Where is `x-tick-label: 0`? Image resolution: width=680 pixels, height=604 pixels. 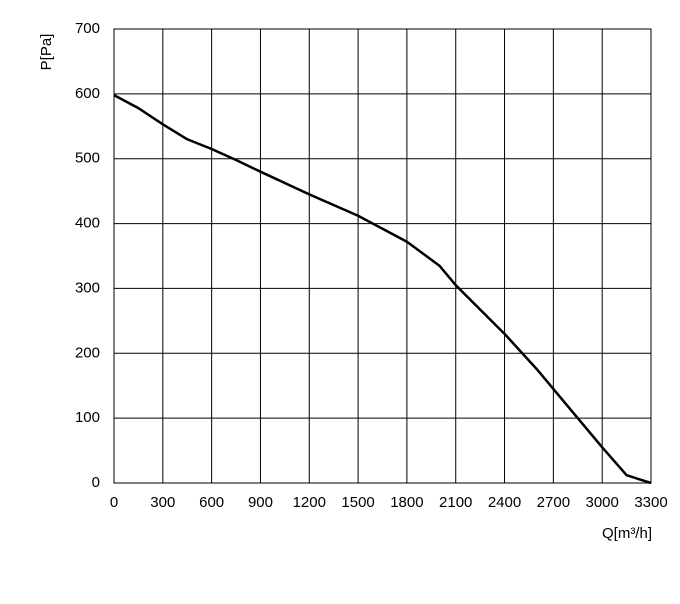
x-tick-label: 0 is located at coordinates (114, 502).